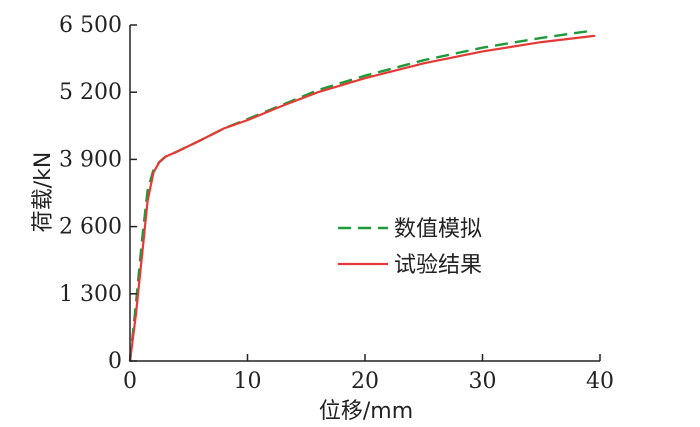 The width and height of the screenshot is (700, 427). Describe the element at coordinates (98, 193) in the screenshot. I see `y-ticks: 0 1 300 2 600 3 900 5 200 6 500` at that location.